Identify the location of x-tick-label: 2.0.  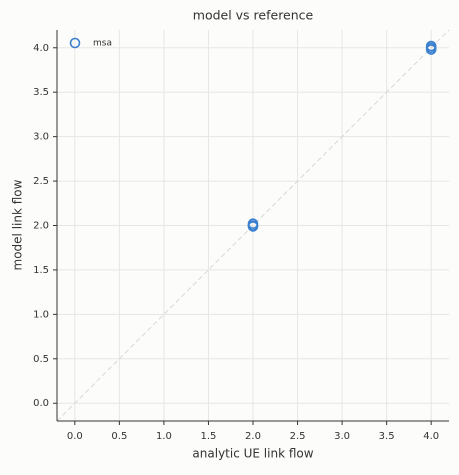
(253, 436).